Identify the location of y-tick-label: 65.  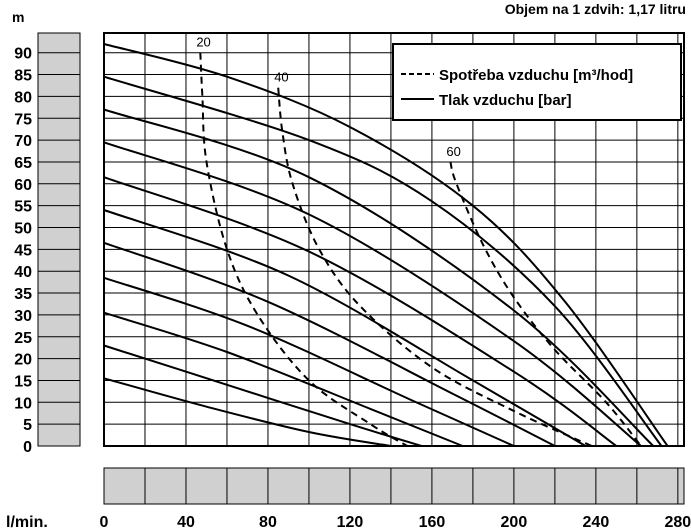
(23, 163).